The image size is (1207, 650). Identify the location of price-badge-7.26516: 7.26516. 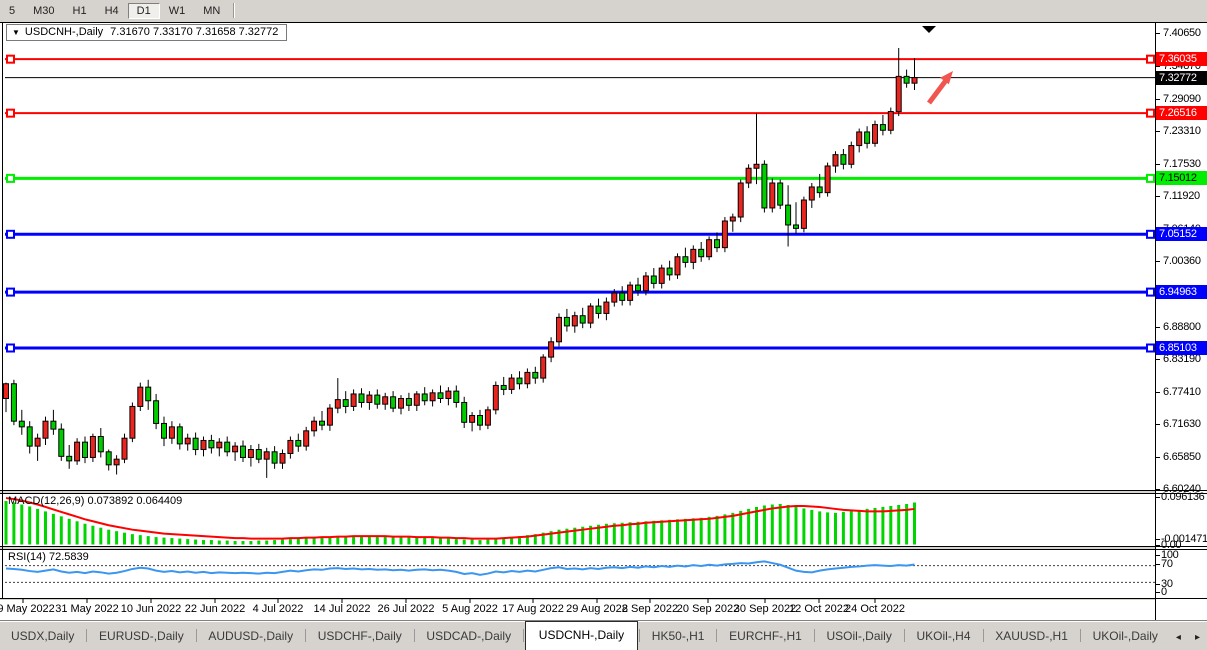
(1181, 113).